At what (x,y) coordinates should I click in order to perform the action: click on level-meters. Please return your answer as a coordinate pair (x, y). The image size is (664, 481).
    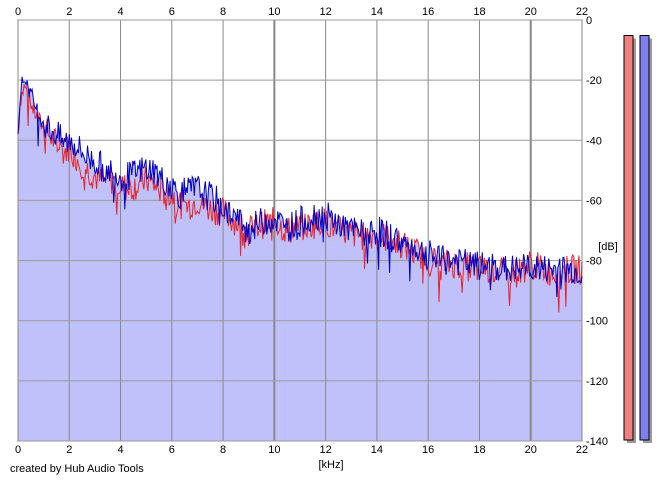
    Looking at the image, I should click on (637, 239).